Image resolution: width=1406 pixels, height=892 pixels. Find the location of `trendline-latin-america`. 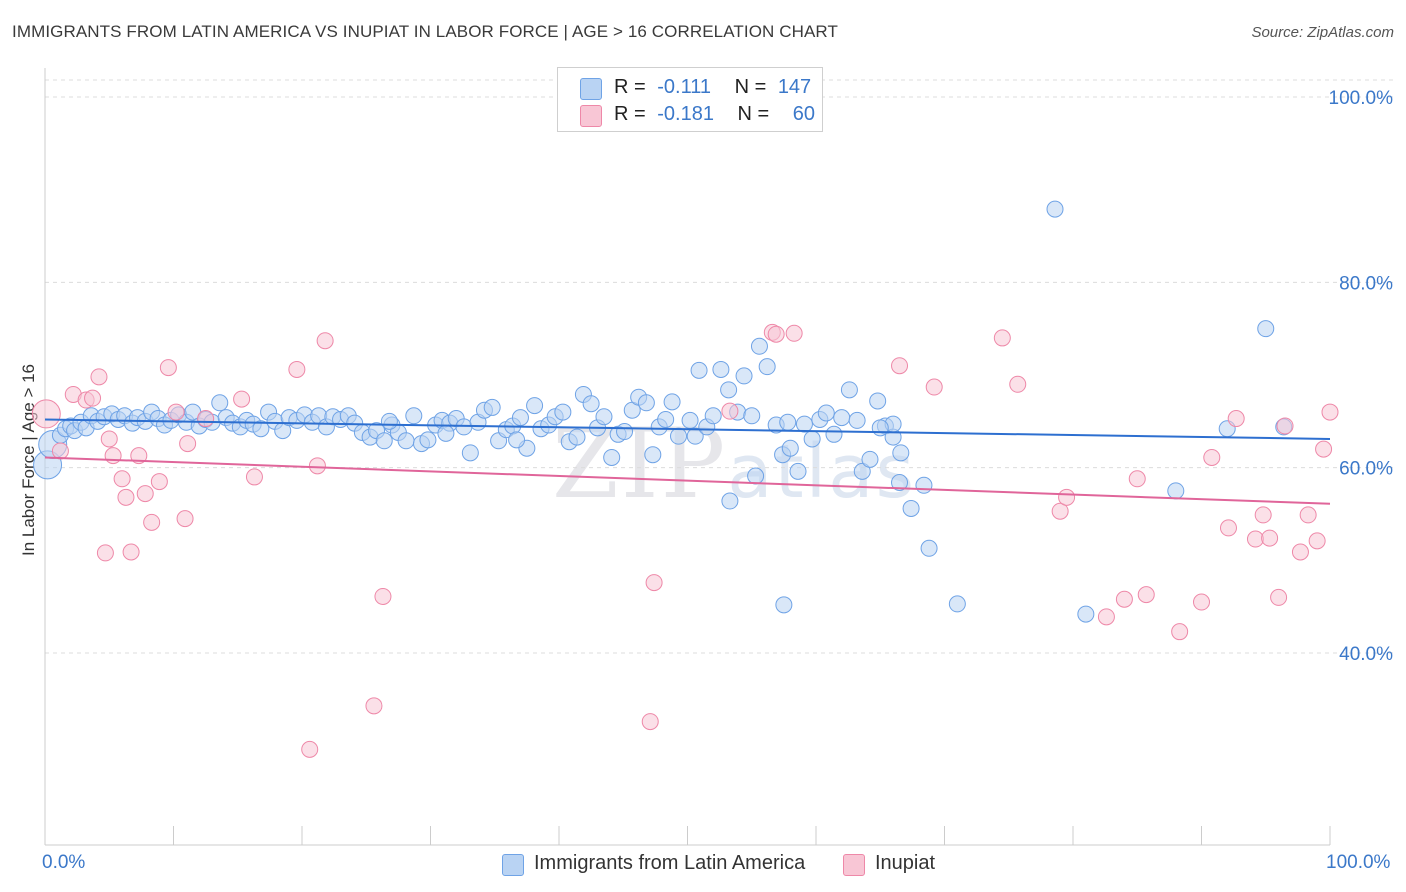

trendline-latin-america is located at coordinates (687, 429).